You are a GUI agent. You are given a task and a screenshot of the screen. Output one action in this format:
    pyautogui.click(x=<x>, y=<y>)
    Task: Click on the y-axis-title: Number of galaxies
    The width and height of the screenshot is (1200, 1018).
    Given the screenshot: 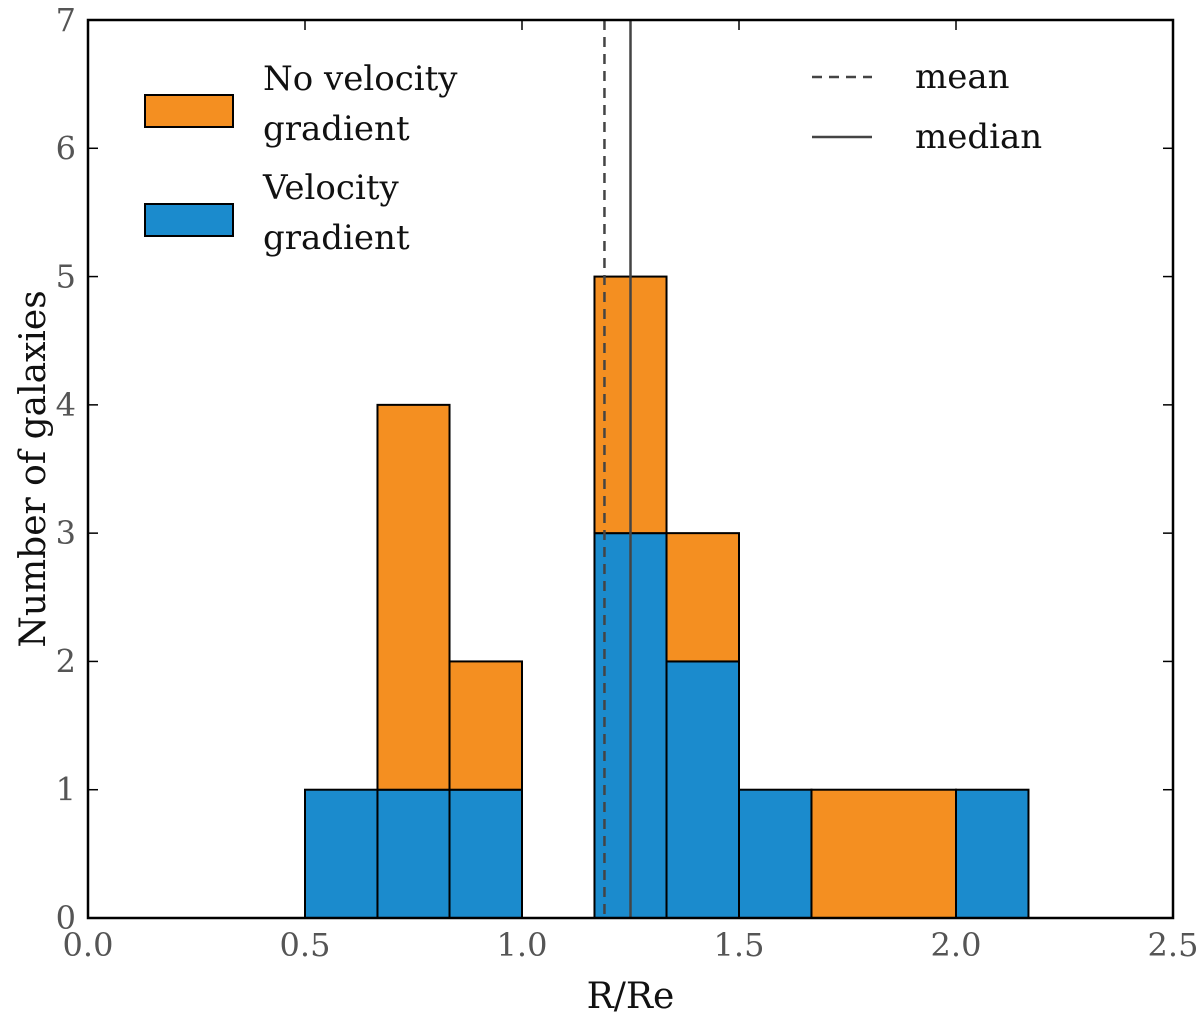 What is the action you would take?
    pyautogui.click(x=33, y=468)
    